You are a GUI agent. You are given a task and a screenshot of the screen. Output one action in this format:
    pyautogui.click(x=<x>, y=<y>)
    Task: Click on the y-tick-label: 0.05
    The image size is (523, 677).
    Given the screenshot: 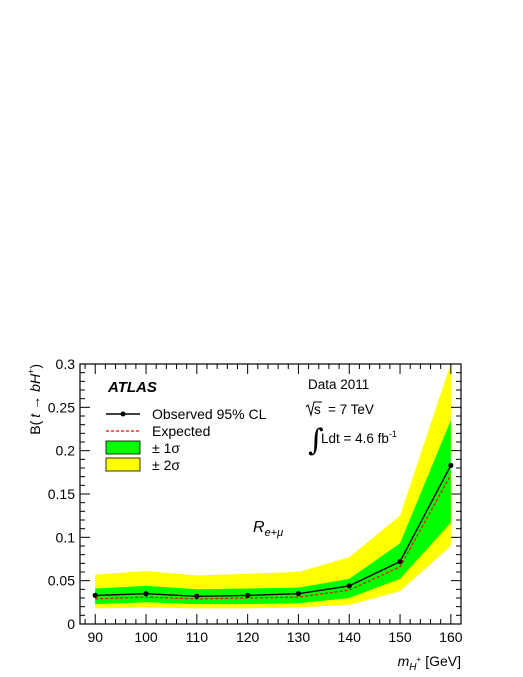 What is the action you would take?
    pyautogui.click(x=61, y=581)
    